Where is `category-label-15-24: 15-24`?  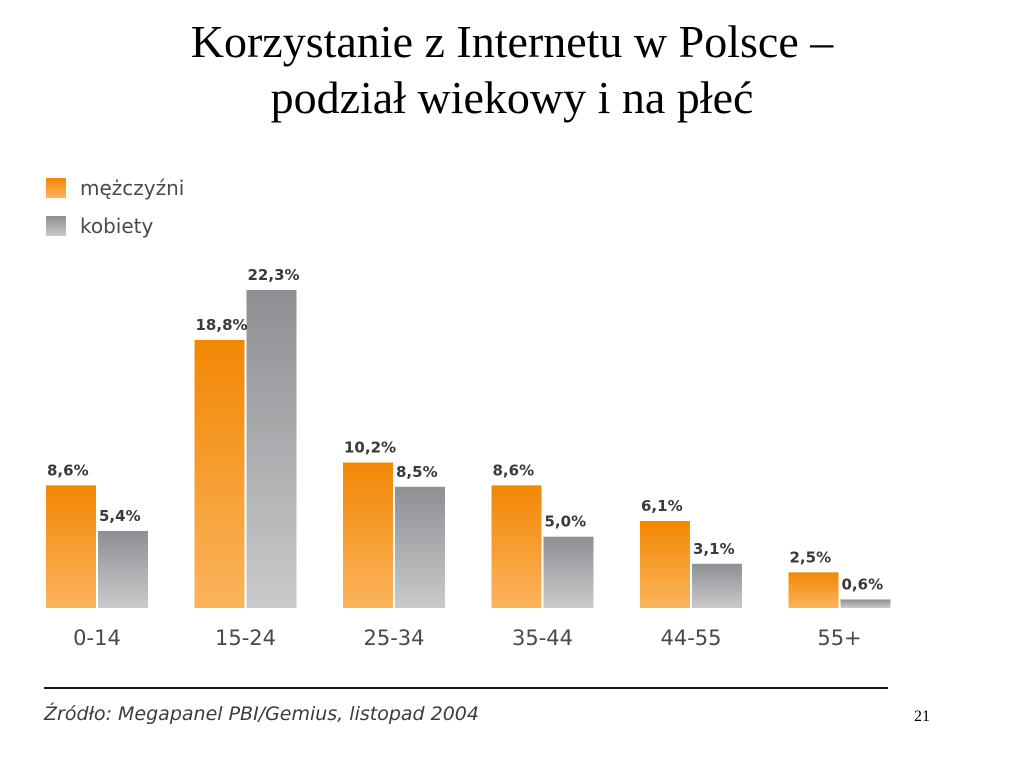 category-label-15-24: 15-24 is located at coordinates (245, 638).